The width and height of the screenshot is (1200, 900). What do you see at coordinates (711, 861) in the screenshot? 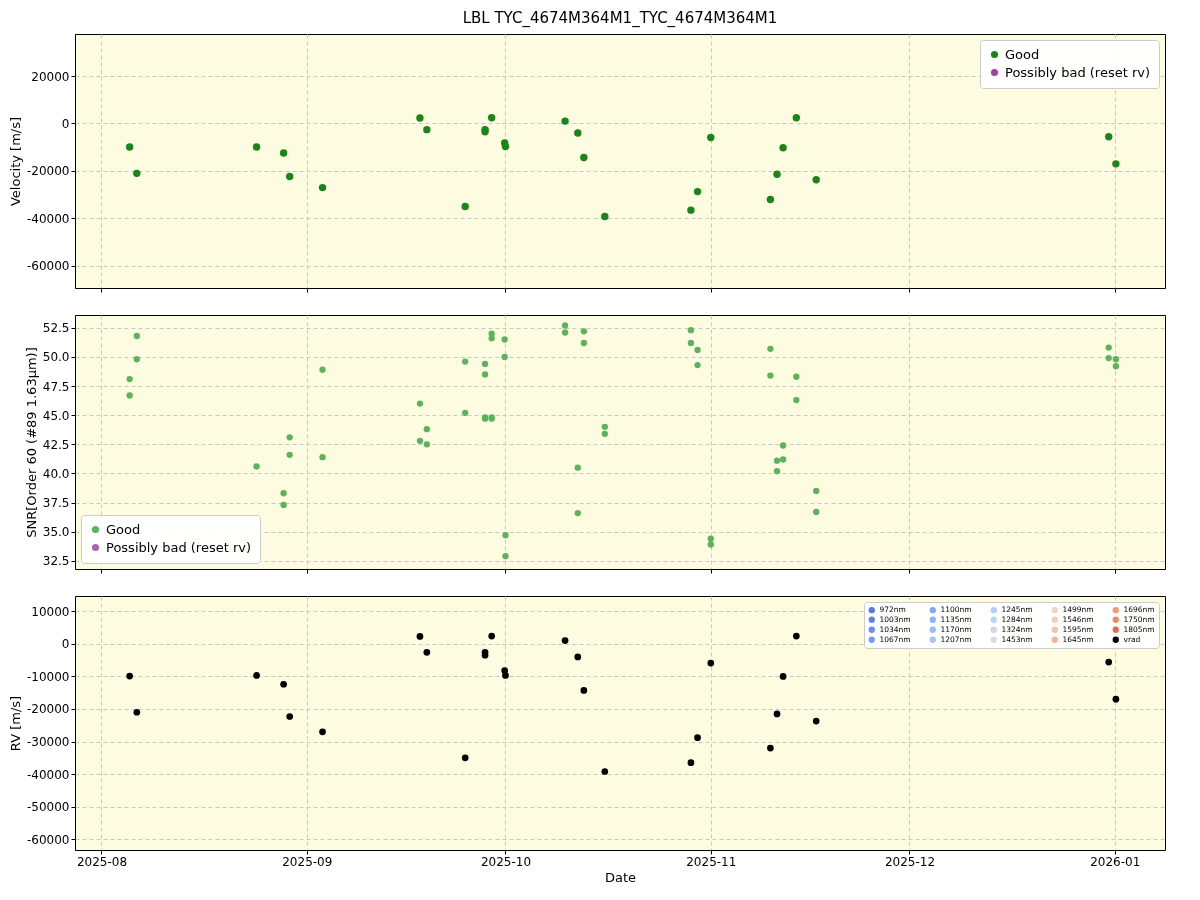
I see `x-tick-label: 2025-11` at bounding box center [711, 861].